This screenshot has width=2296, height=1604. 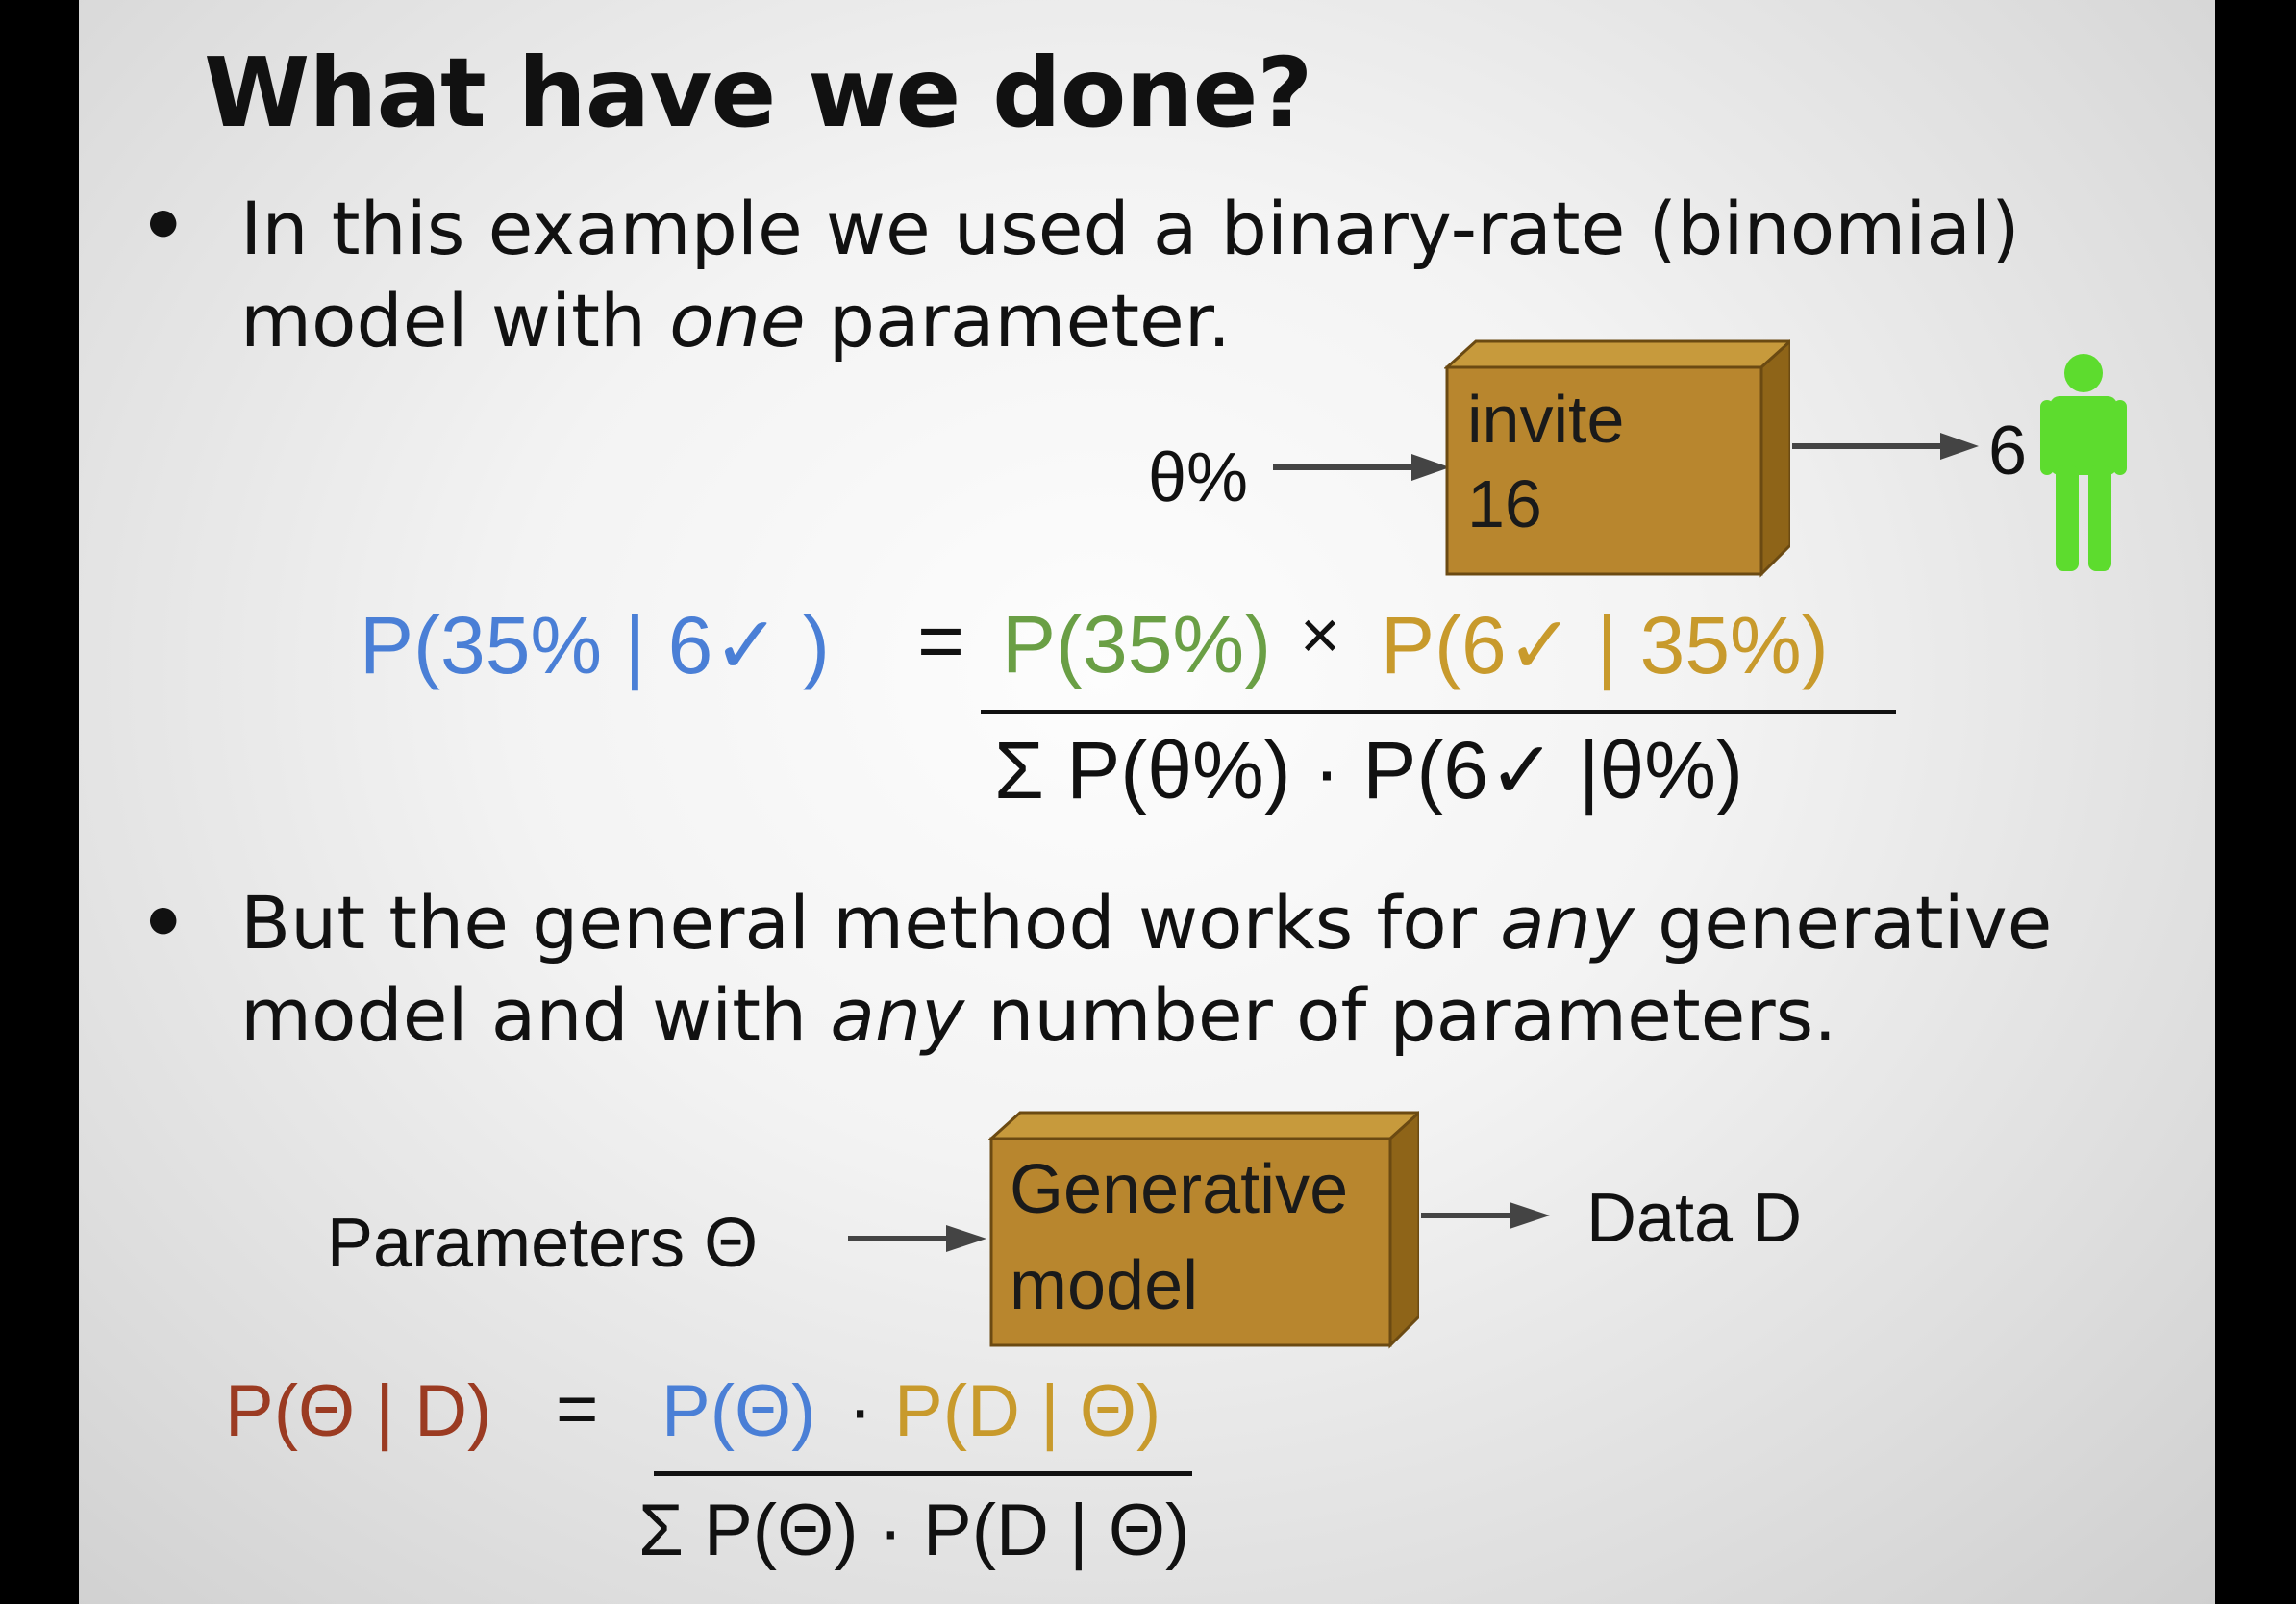 I want to click on eq1-posterior: P(35% | 6✓ ), so click(x=595, y=645).